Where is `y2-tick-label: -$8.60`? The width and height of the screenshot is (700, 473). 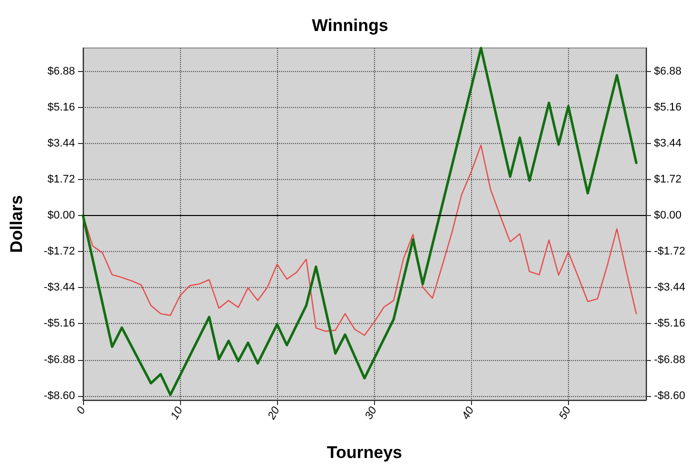
y2-tick-label: -$8.60 is located at coordinates (670, 396).